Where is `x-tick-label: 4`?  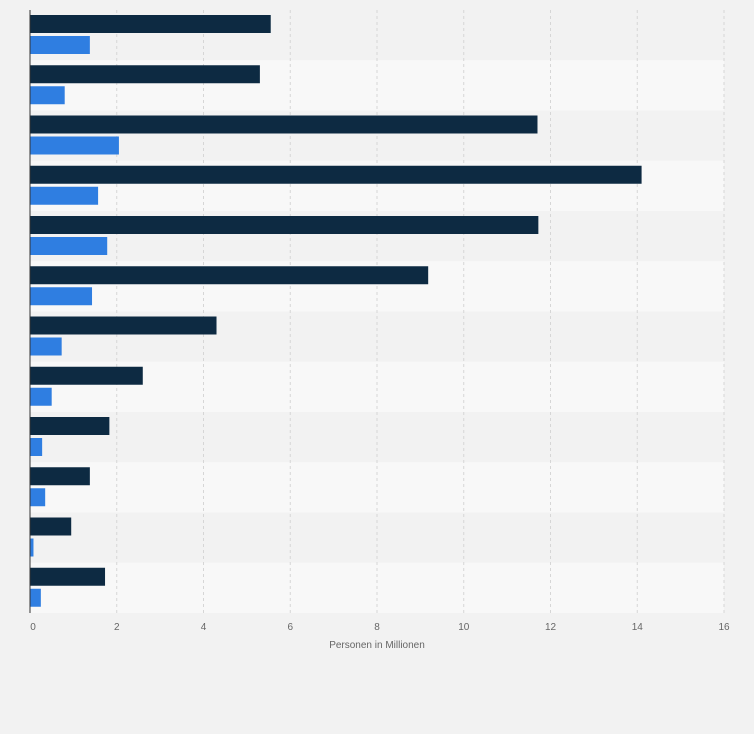
x-tick-label: 4 is located at coordinates (204, 627).